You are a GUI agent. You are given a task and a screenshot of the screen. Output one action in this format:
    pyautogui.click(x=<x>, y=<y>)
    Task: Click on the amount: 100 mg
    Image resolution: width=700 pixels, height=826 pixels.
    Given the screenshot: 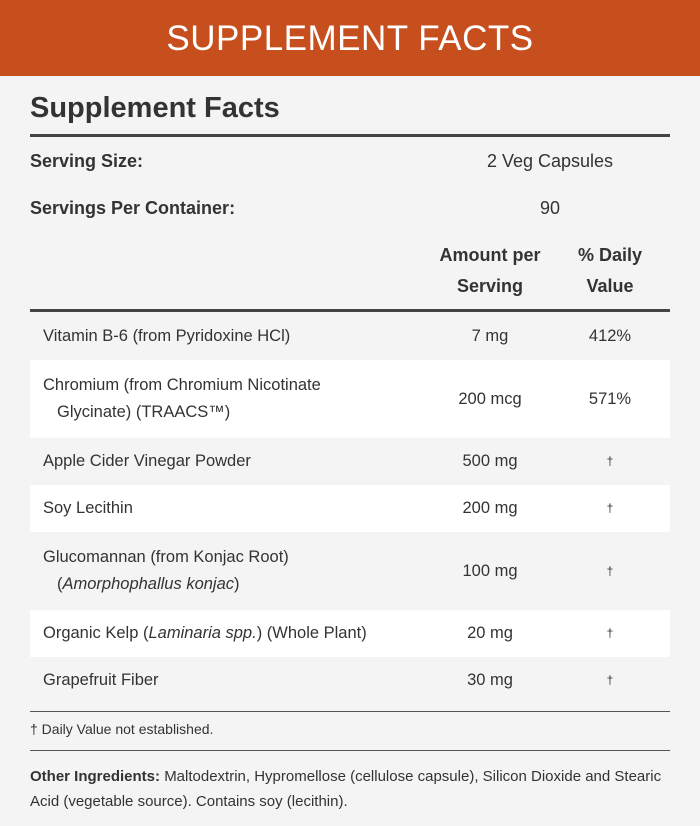 What is the action you would take?
    pyautogui.click(x=490, y=570)
    